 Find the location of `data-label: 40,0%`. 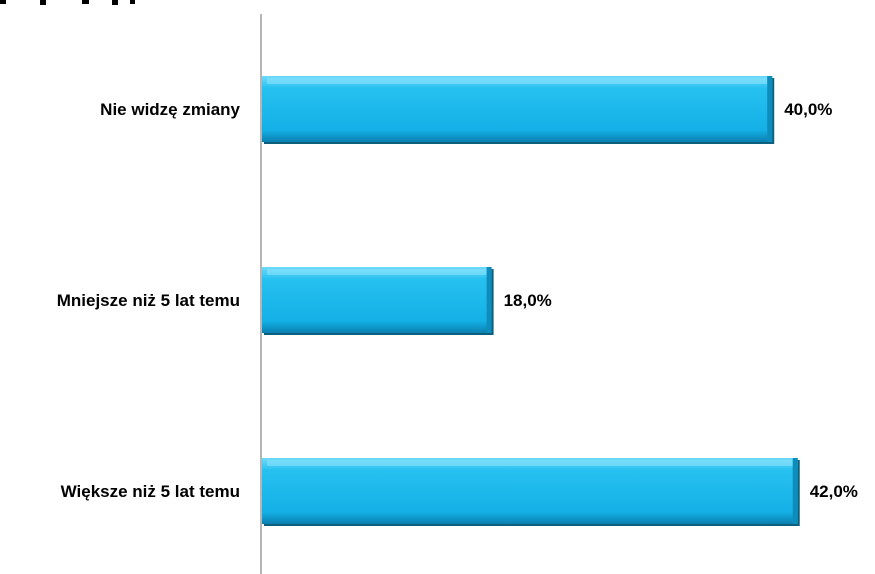

data-label: 40,0% is located at coordinates (808, 109).